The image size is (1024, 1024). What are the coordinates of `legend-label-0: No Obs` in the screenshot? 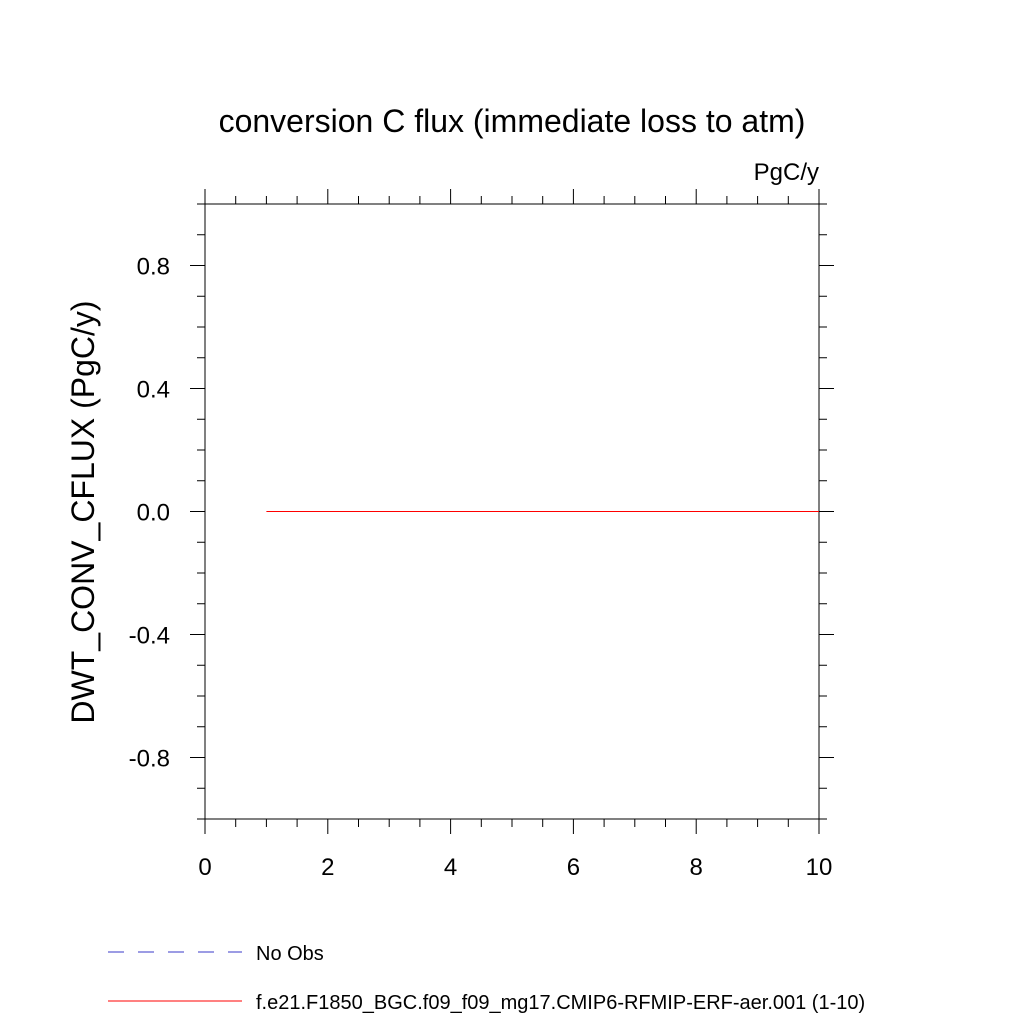 It's located at (290, 954).